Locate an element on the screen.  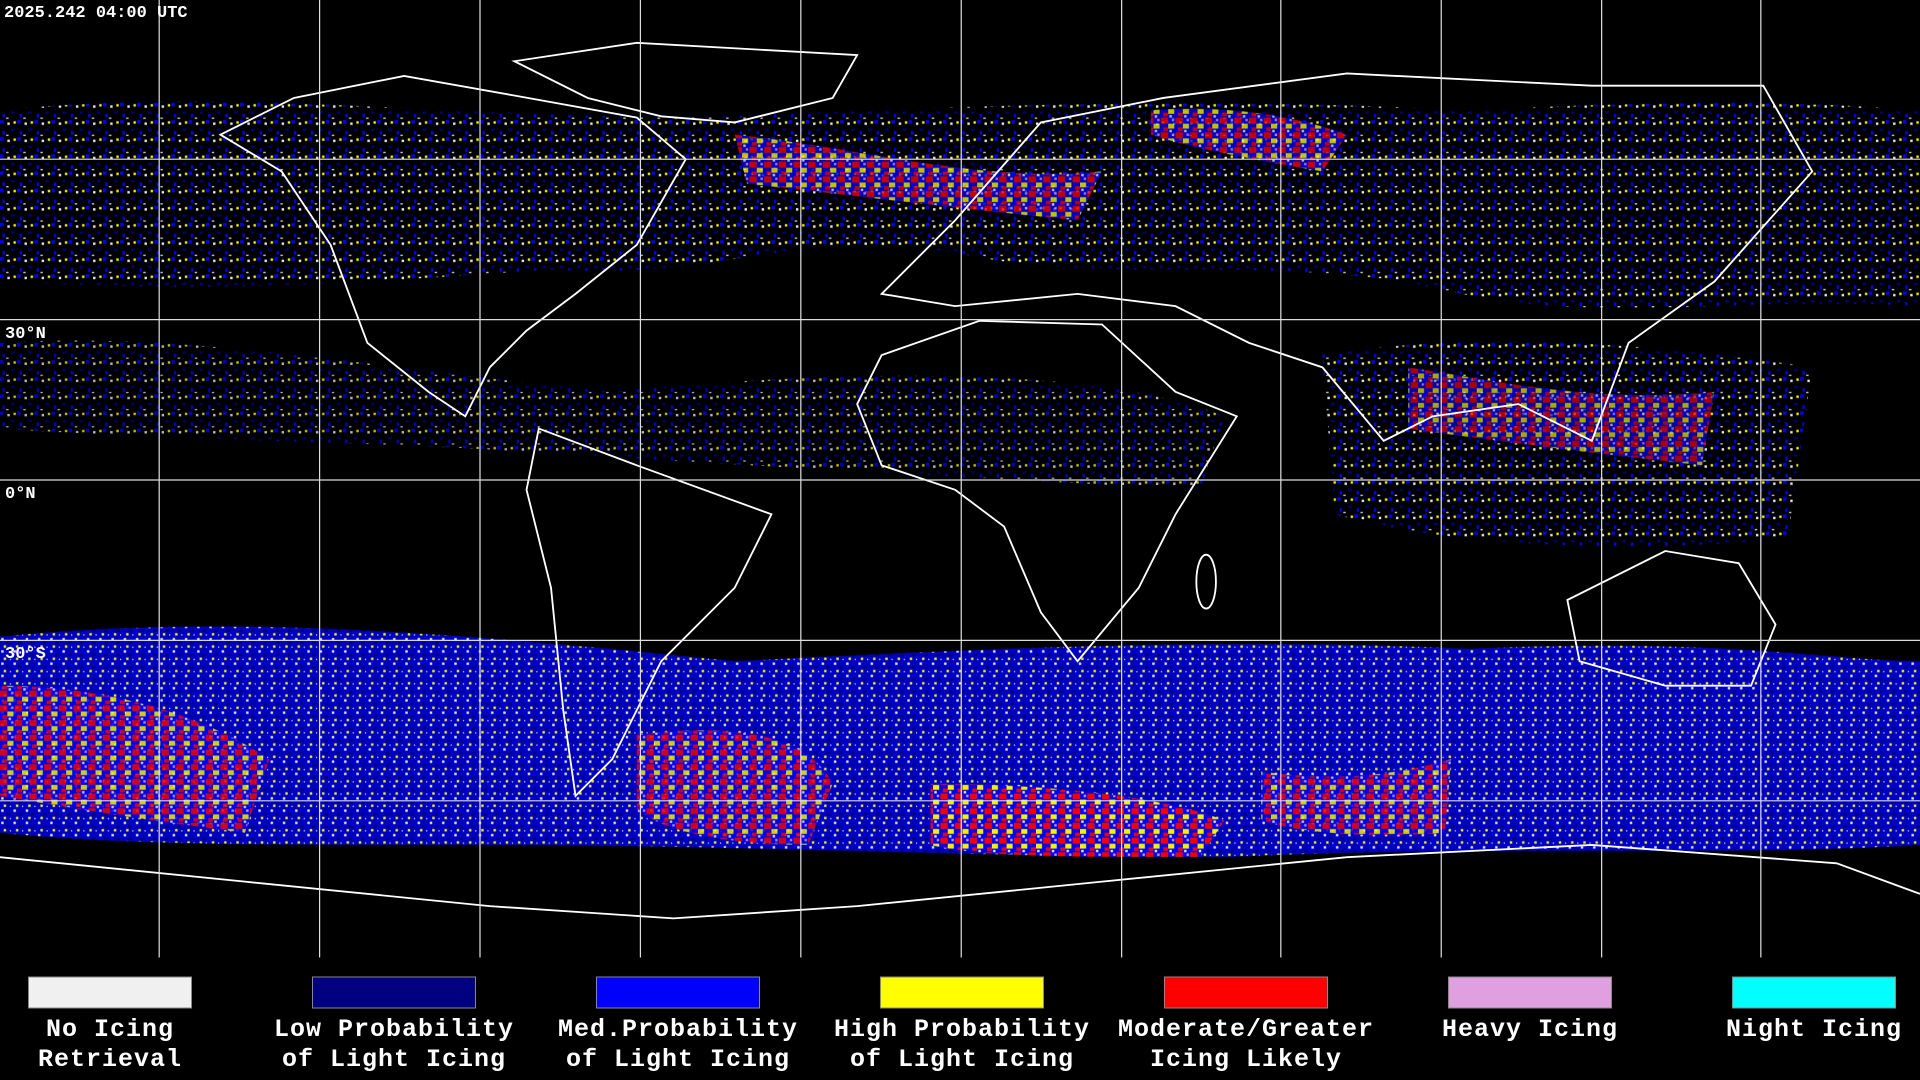
legend-label: Heavy Icing is located at coordinates (1530, 1029).